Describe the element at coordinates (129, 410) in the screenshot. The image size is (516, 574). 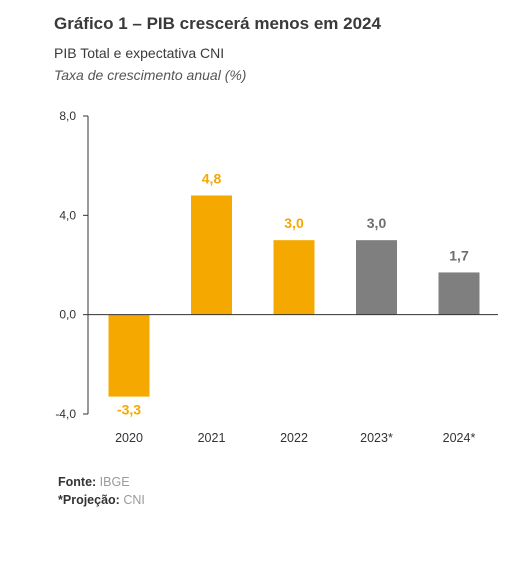
I see `data-label: -3,3` at that location.